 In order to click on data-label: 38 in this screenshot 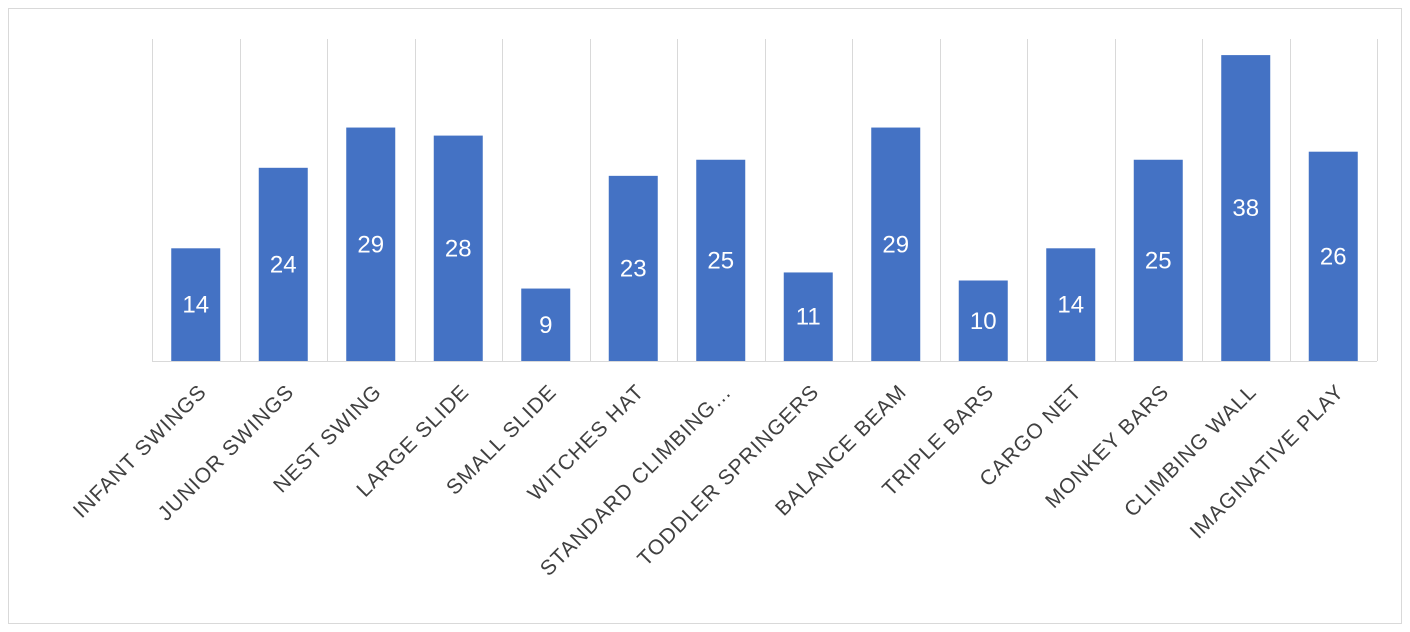, I will do `click(1245, 208)`.